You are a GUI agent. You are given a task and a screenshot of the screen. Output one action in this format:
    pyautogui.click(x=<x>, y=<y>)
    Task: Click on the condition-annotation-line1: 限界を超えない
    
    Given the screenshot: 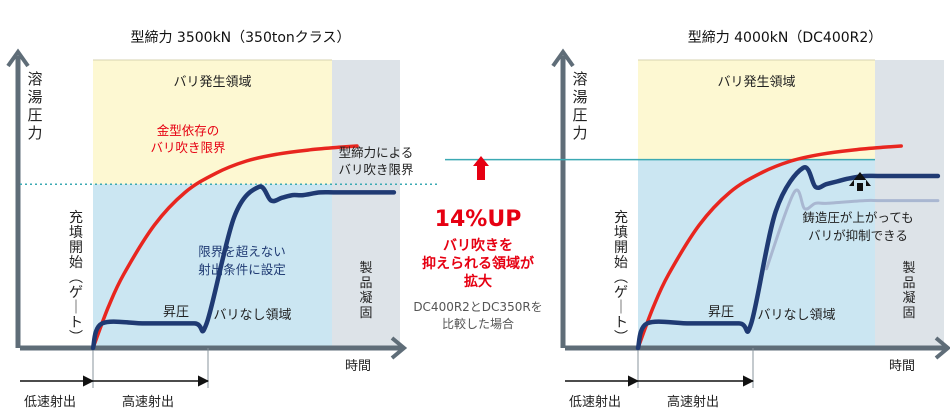 What is the action you would take?
    pyautogui.click(x=242, y=251)
    